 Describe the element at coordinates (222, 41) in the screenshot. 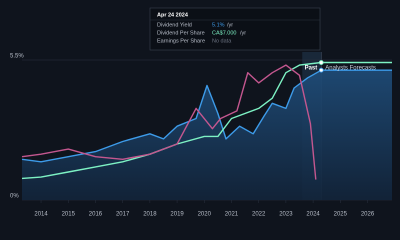

I see `tooltip-value: No data` at that location.